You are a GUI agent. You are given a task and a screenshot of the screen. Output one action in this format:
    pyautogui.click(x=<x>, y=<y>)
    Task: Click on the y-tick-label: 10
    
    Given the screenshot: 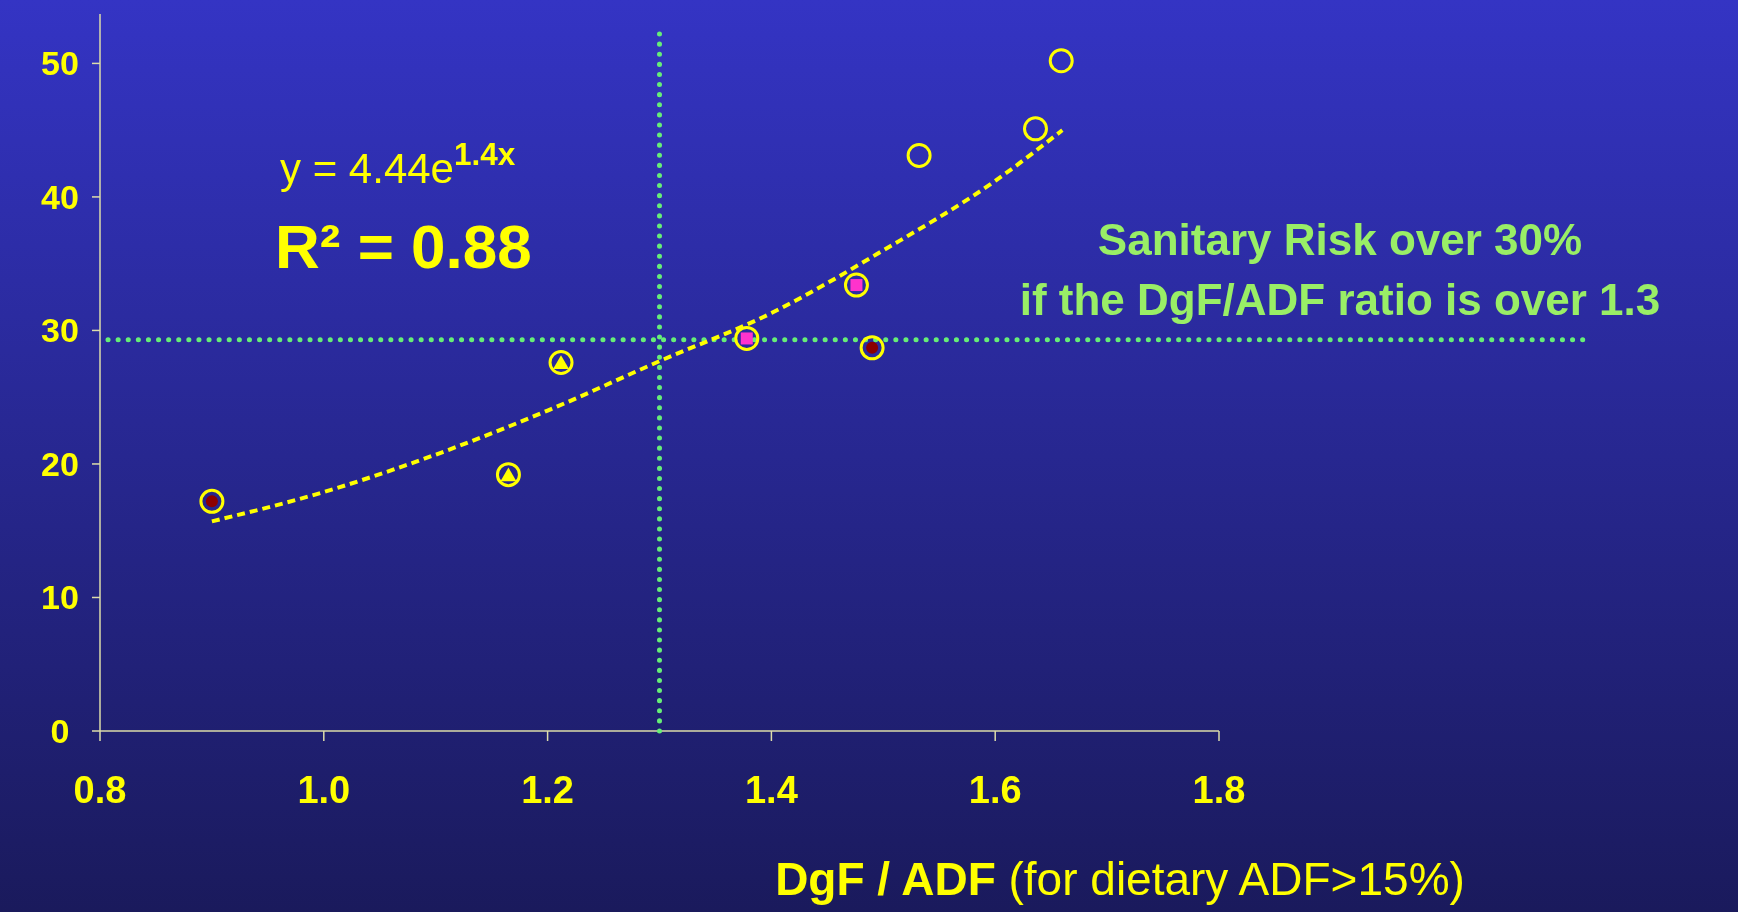 What is the action you would take?
    pyautogui.click(x=60, y=597)
    